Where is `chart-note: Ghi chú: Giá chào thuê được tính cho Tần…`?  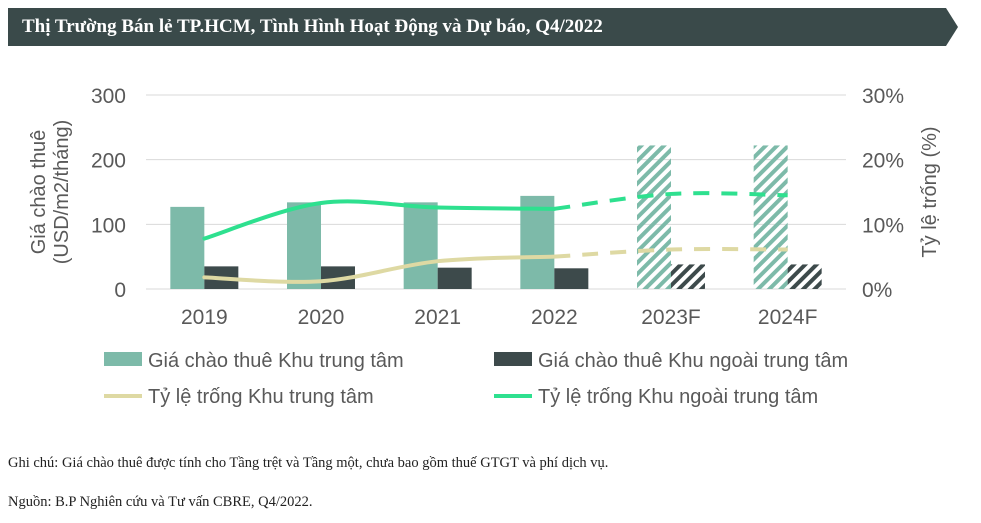
chart-note: Ghi chú: Giá chào thuê được tính cho Tần… is located at coordinates (308, 463).